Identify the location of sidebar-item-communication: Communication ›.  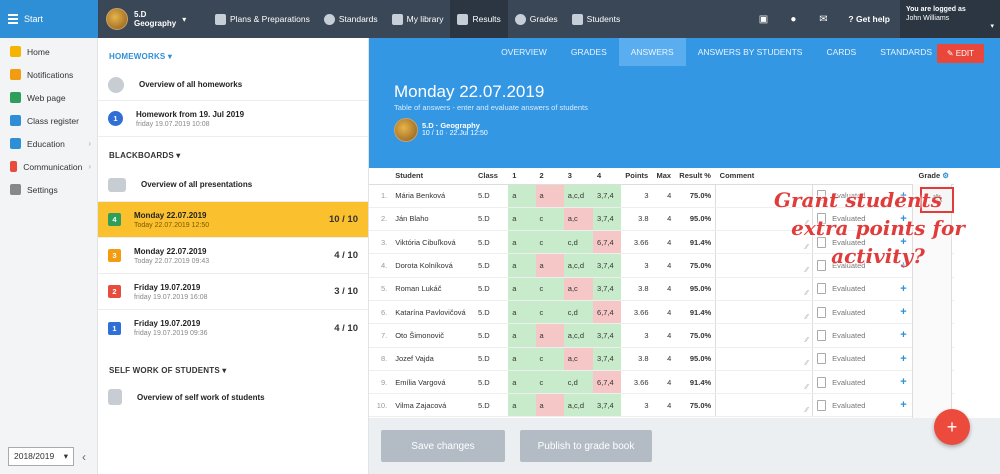
(48, 166).